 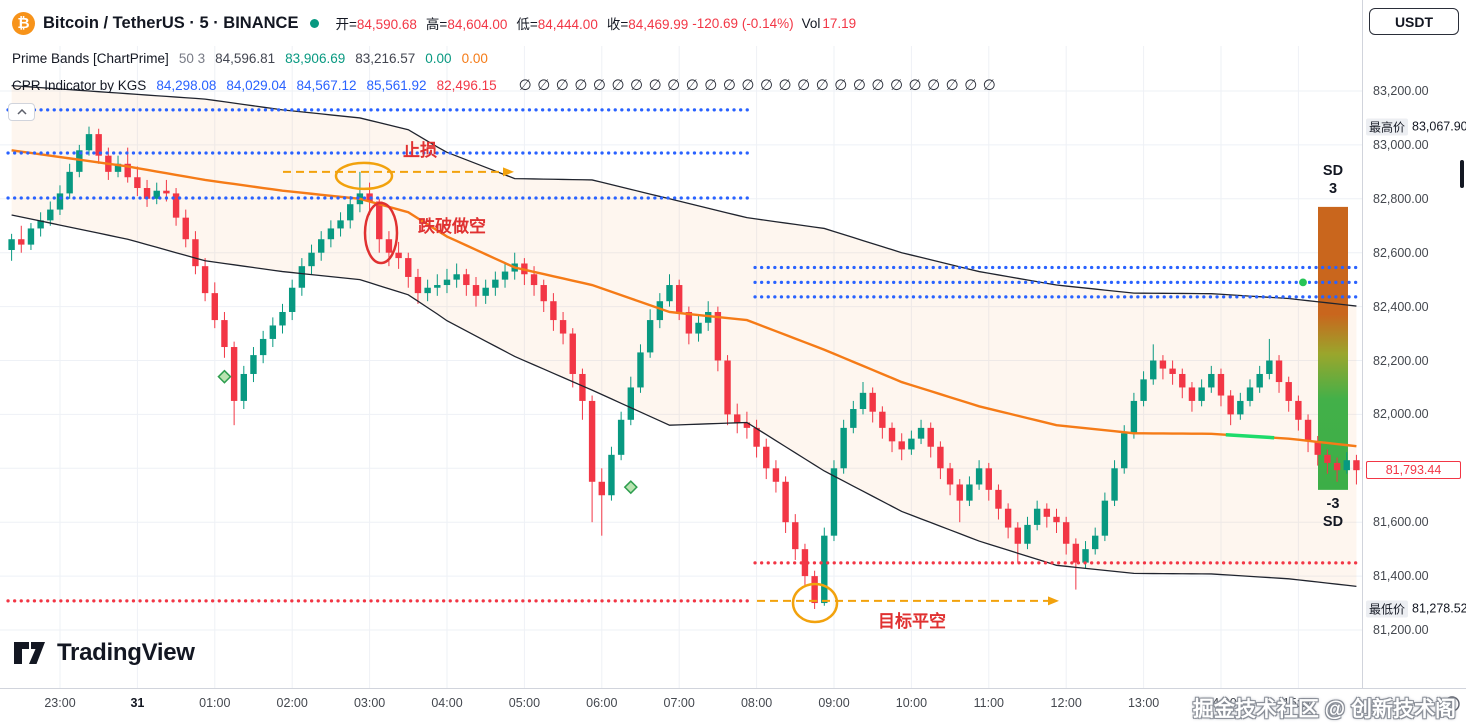 I want to click on indicator-value: 84,596.81, so click(x=245, y=58).